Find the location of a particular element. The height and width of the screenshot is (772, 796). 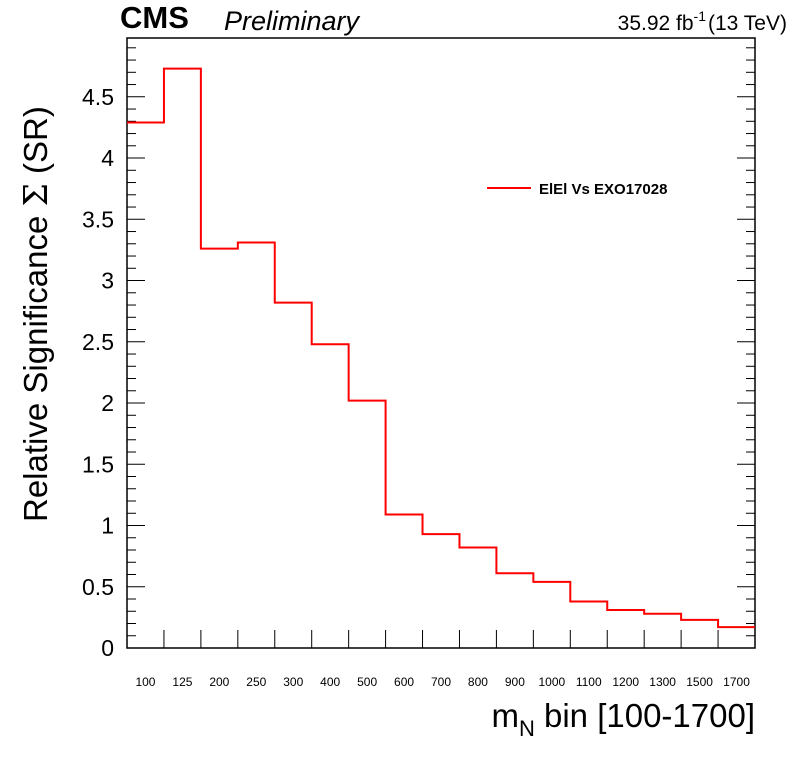

x-tick-label: 1200 is located at coordinates (625, 682).